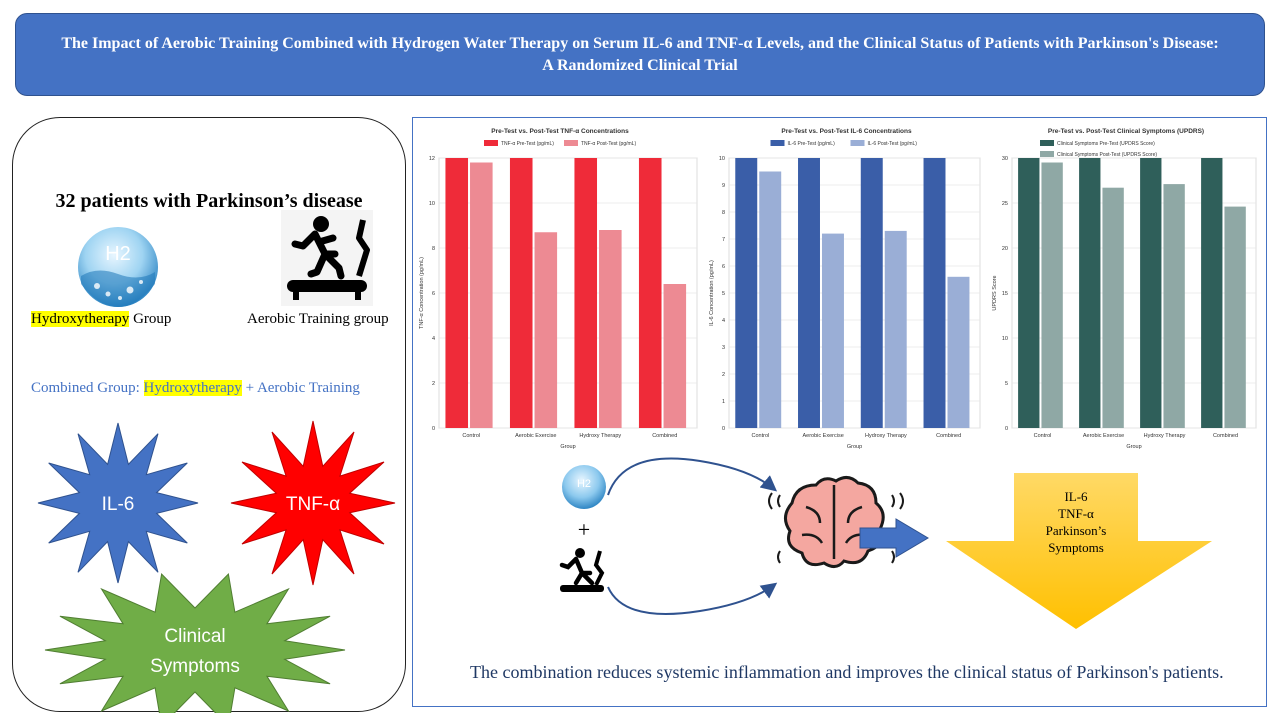 Image resolution: width=1280 pixels, height=720 pixels. I want to click on y-tick-label: 9, so click(723, 186).